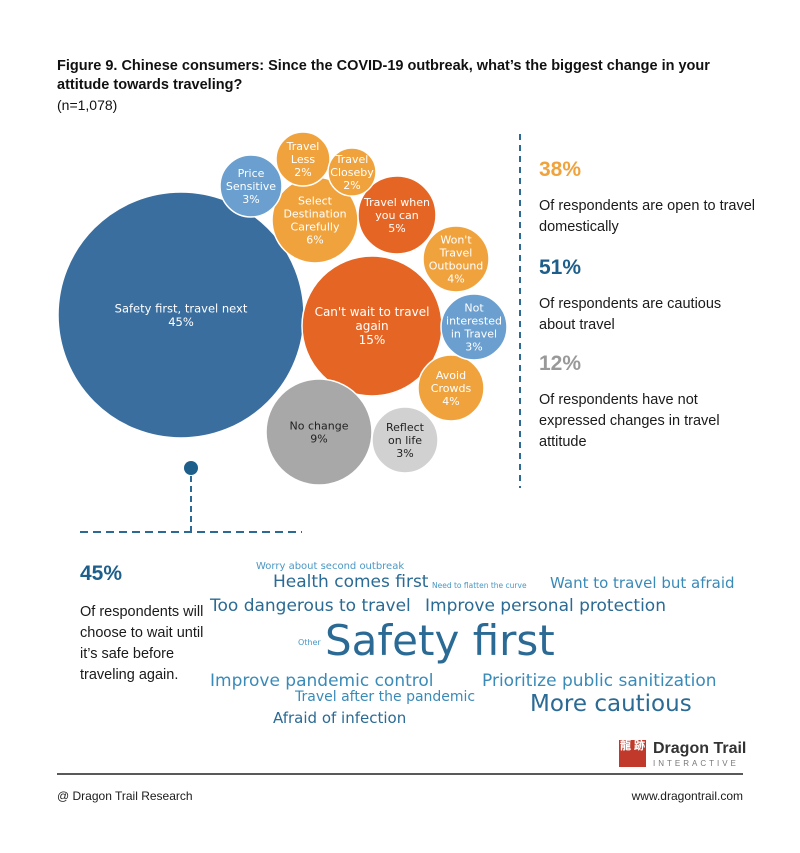 The width and height of the screenshot is (800, 853). Describe the element at coordinates (384, 697) in the screenshot. I see `word-travel-after-the-pandemic: Travel after the pandemic` at that location.